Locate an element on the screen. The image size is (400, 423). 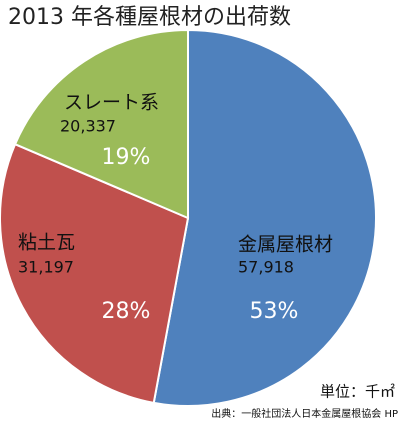
slice-name: 金属屋根材 is located at coordinates (285, 245).